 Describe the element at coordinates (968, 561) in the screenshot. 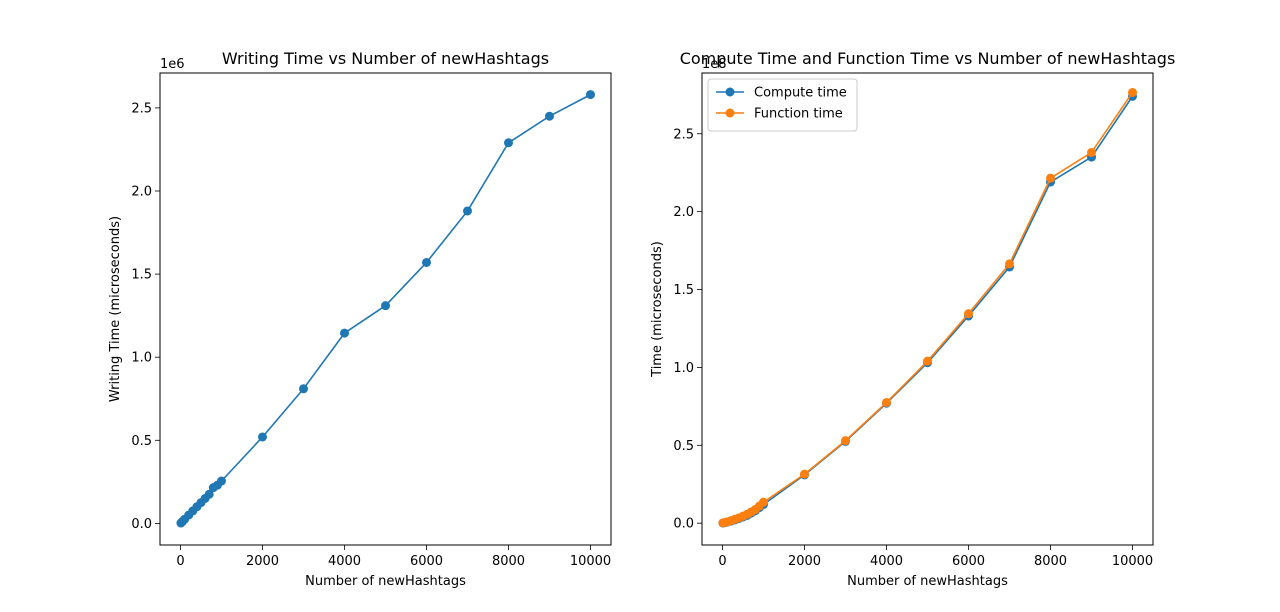

I see `chart-1-x-tick-label: 6000` at that location.